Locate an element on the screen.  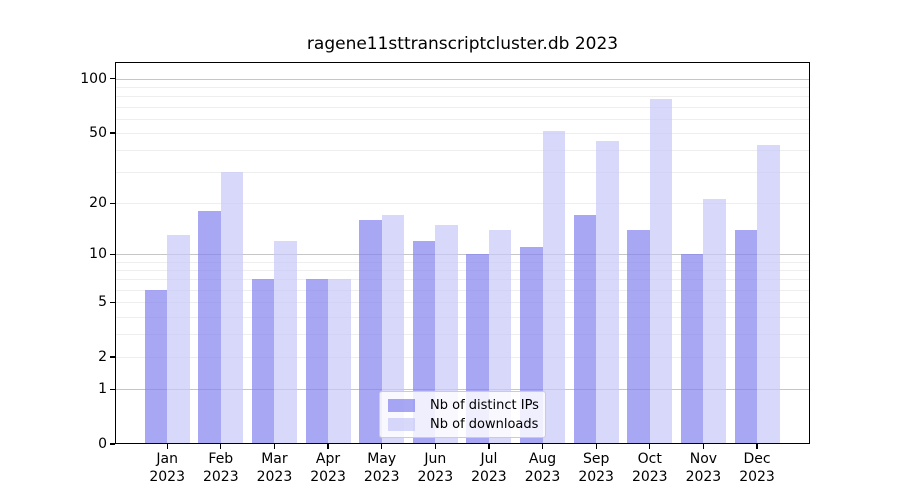
x-tick-month: Jun is located at coordinates (435, 459).